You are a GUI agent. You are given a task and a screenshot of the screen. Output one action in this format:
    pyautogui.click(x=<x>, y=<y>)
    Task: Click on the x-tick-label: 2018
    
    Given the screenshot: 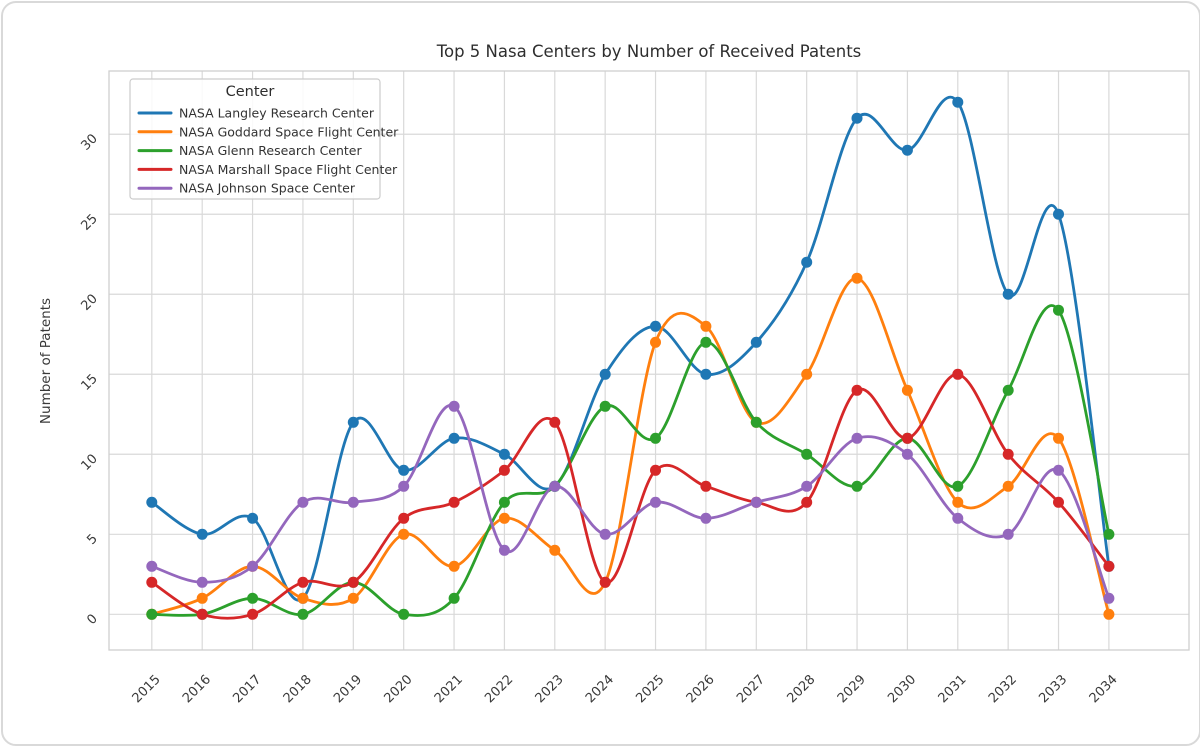 What is the action you would take?
    pyautogui.click(x=298, y=689)
    